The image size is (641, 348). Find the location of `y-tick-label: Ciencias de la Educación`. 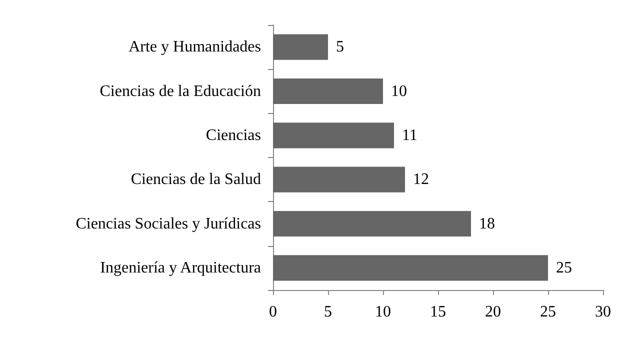

y-tick-label: Ciencias de la Educación is located at coordinates (180, 91).